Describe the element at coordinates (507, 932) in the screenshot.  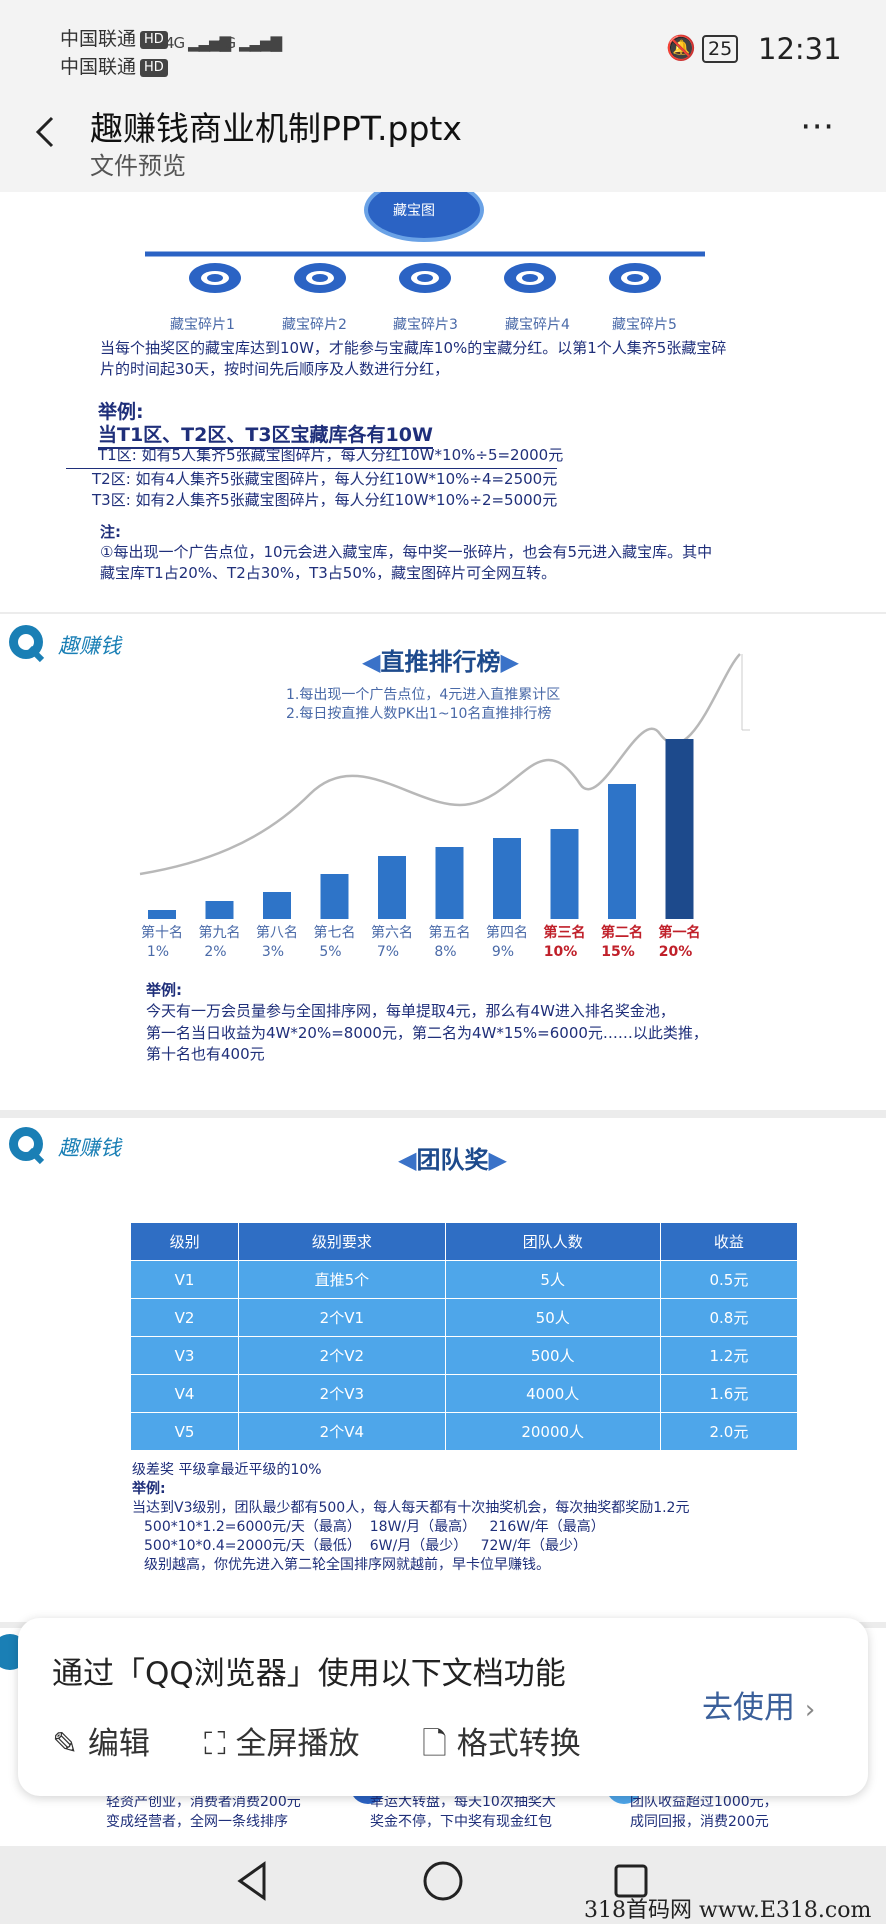
I see `category-label: 第四名` at that location.